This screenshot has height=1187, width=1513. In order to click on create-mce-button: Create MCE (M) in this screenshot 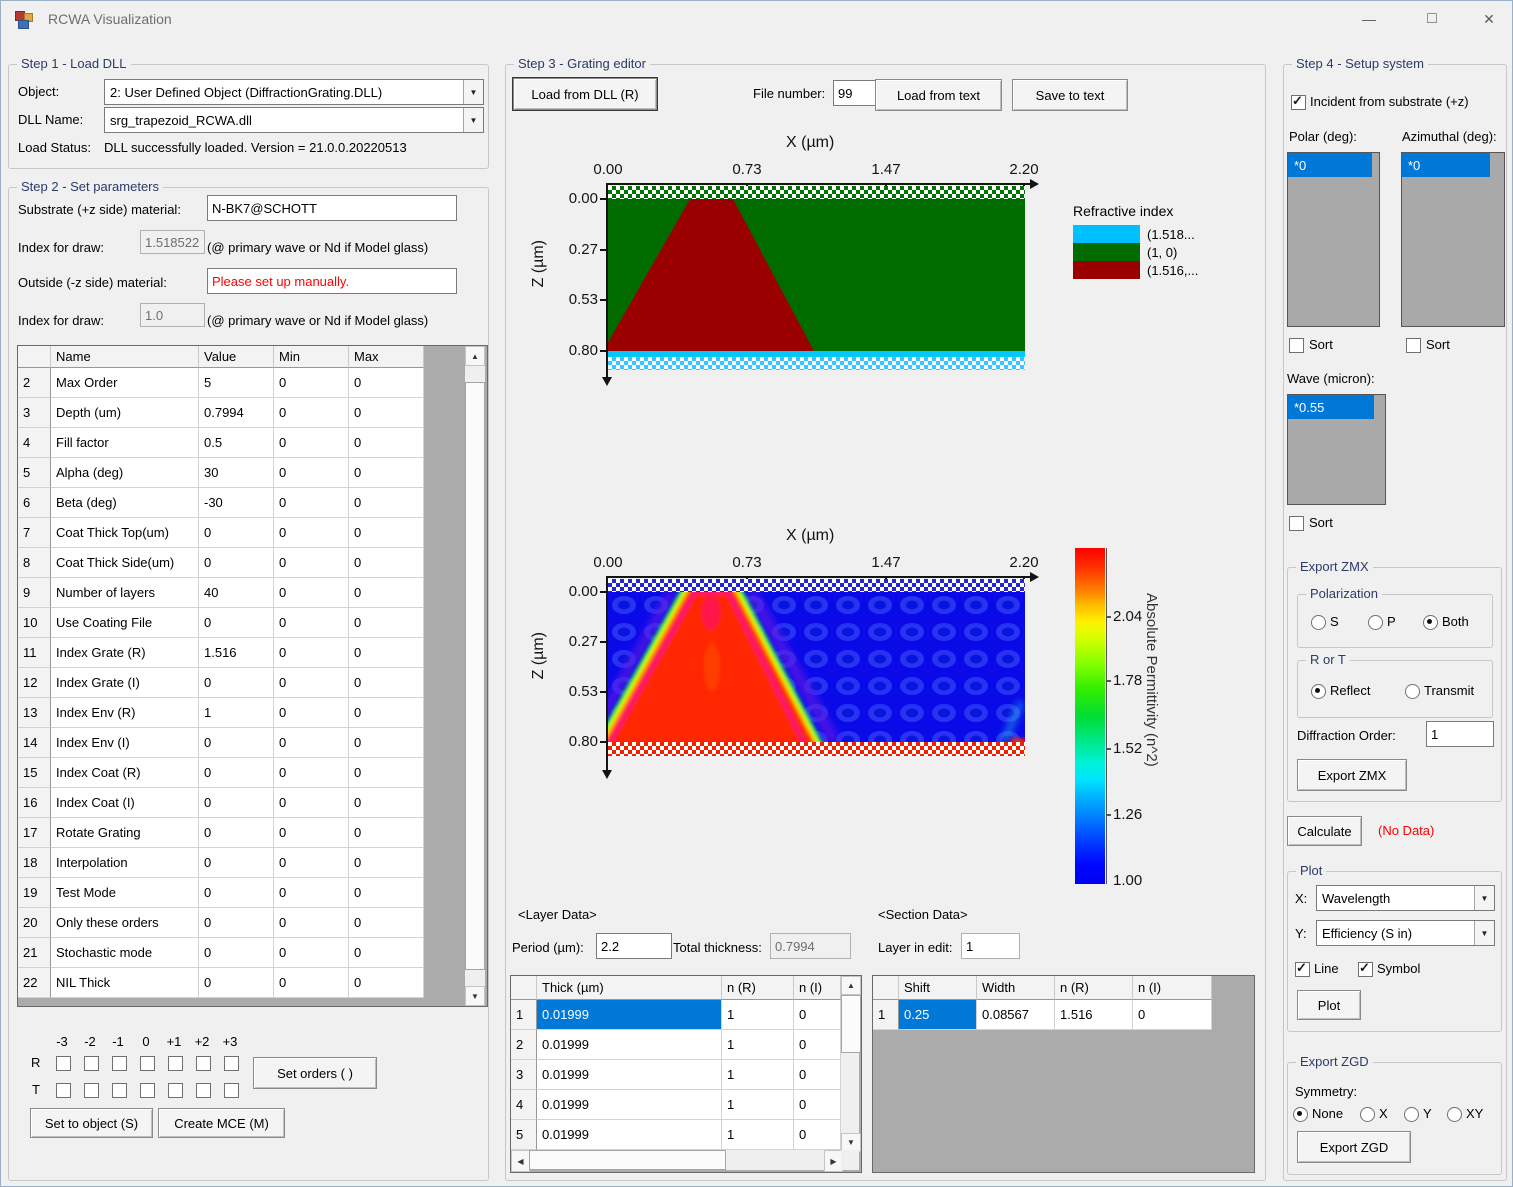, I will do `click(221, 1123)`.